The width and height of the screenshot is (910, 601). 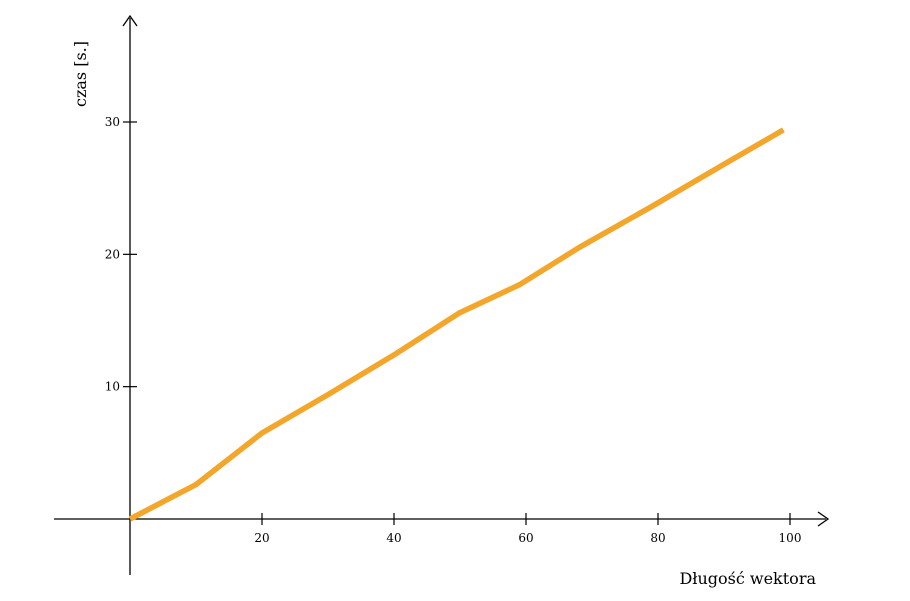 What do you see at coordinates (657, 538) in the screenshot?
I see `x-tick-label: 80` at bounding box center [657, 538].